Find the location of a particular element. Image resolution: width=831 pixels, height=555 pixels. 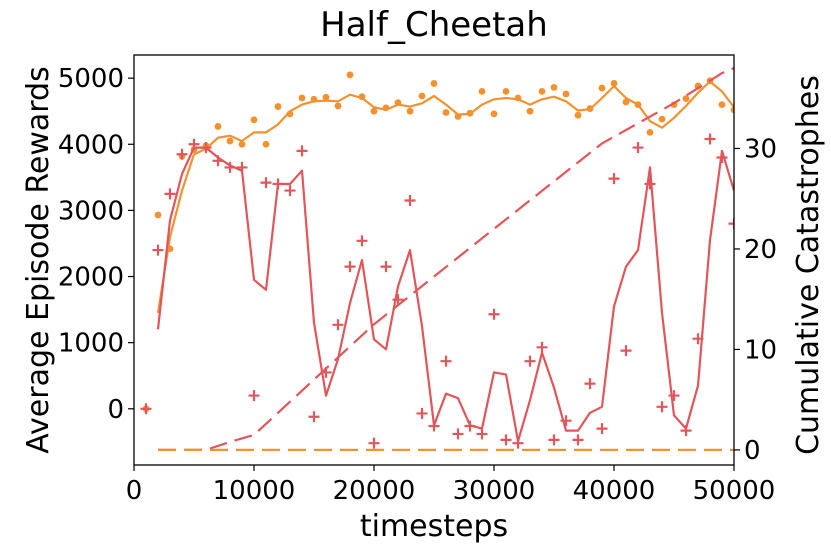

x-axis-label: timesteps is located at coordinates (434, 526).